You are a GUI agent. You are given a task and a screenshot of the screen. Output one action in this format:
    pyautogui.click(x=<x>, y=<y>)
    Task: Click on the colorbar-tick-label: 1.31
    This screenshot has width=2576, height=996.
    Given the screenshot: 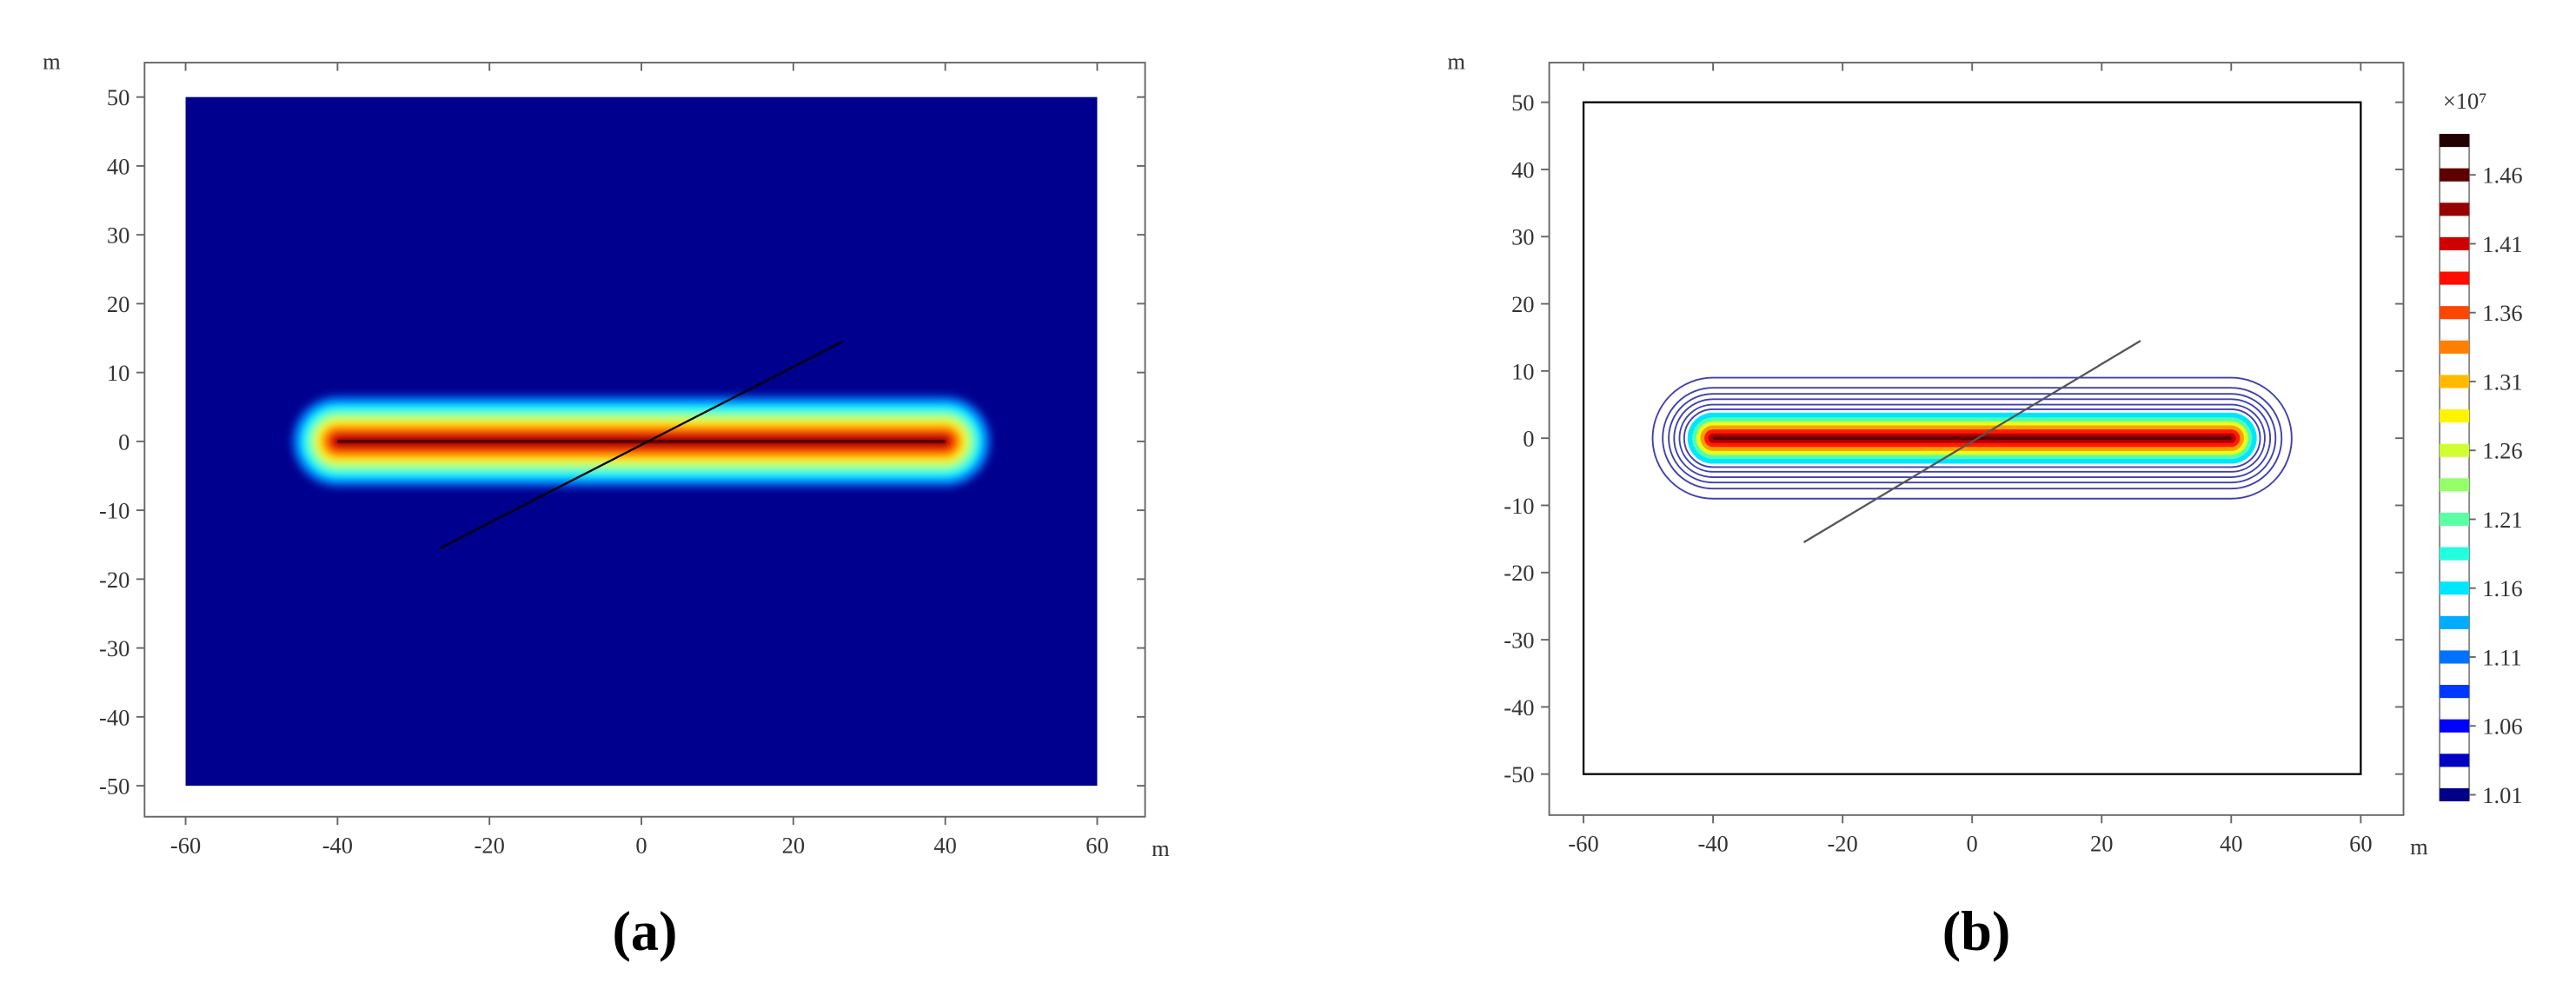 What is the action you would take?
    pyautogui.click(x=2502, y=382)
    